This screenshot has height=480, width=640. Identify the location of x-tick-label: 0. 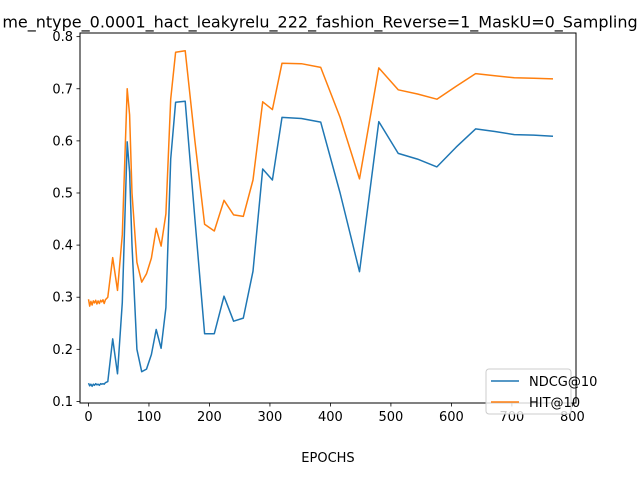
(88, 417).